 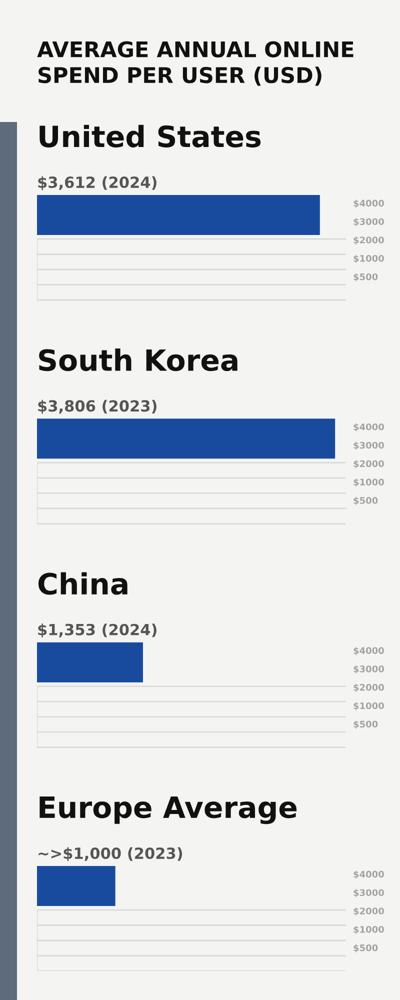 What do you see at coordinates (97, 407) in the screenshot?
I see `data-label: $3,806 (2023)` at bounding box center [97, 407].